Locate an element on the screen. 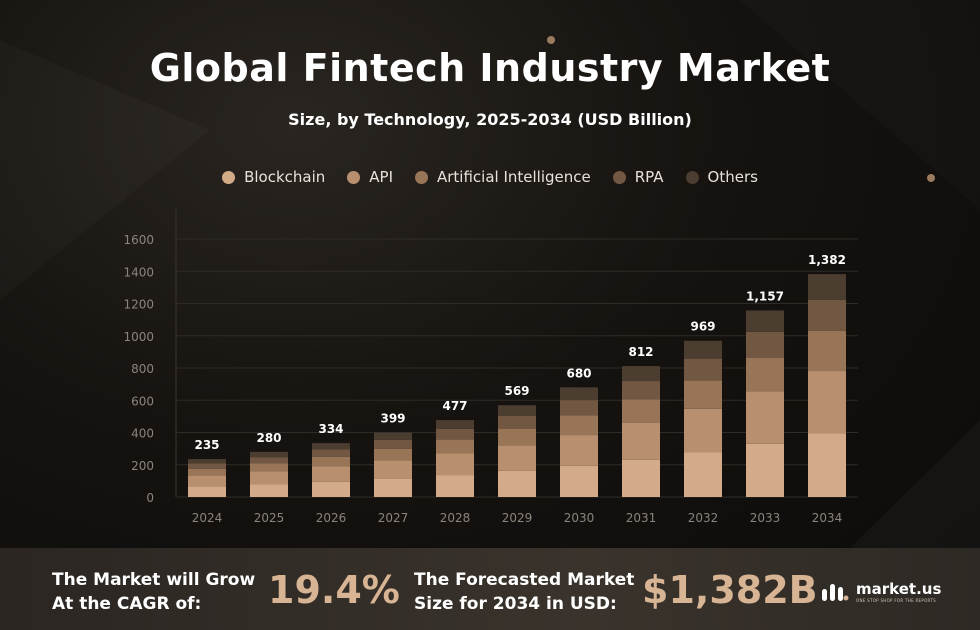  legend-label: Blockchain is located at coordinates (285, 177).